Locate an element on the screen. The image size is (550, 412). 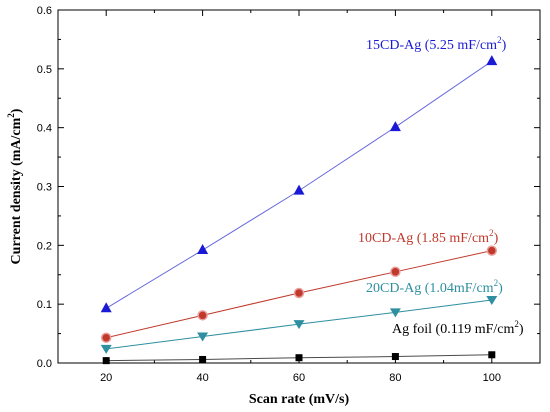
y-axis-title-tail: ) is located at coordinates (16, 110).